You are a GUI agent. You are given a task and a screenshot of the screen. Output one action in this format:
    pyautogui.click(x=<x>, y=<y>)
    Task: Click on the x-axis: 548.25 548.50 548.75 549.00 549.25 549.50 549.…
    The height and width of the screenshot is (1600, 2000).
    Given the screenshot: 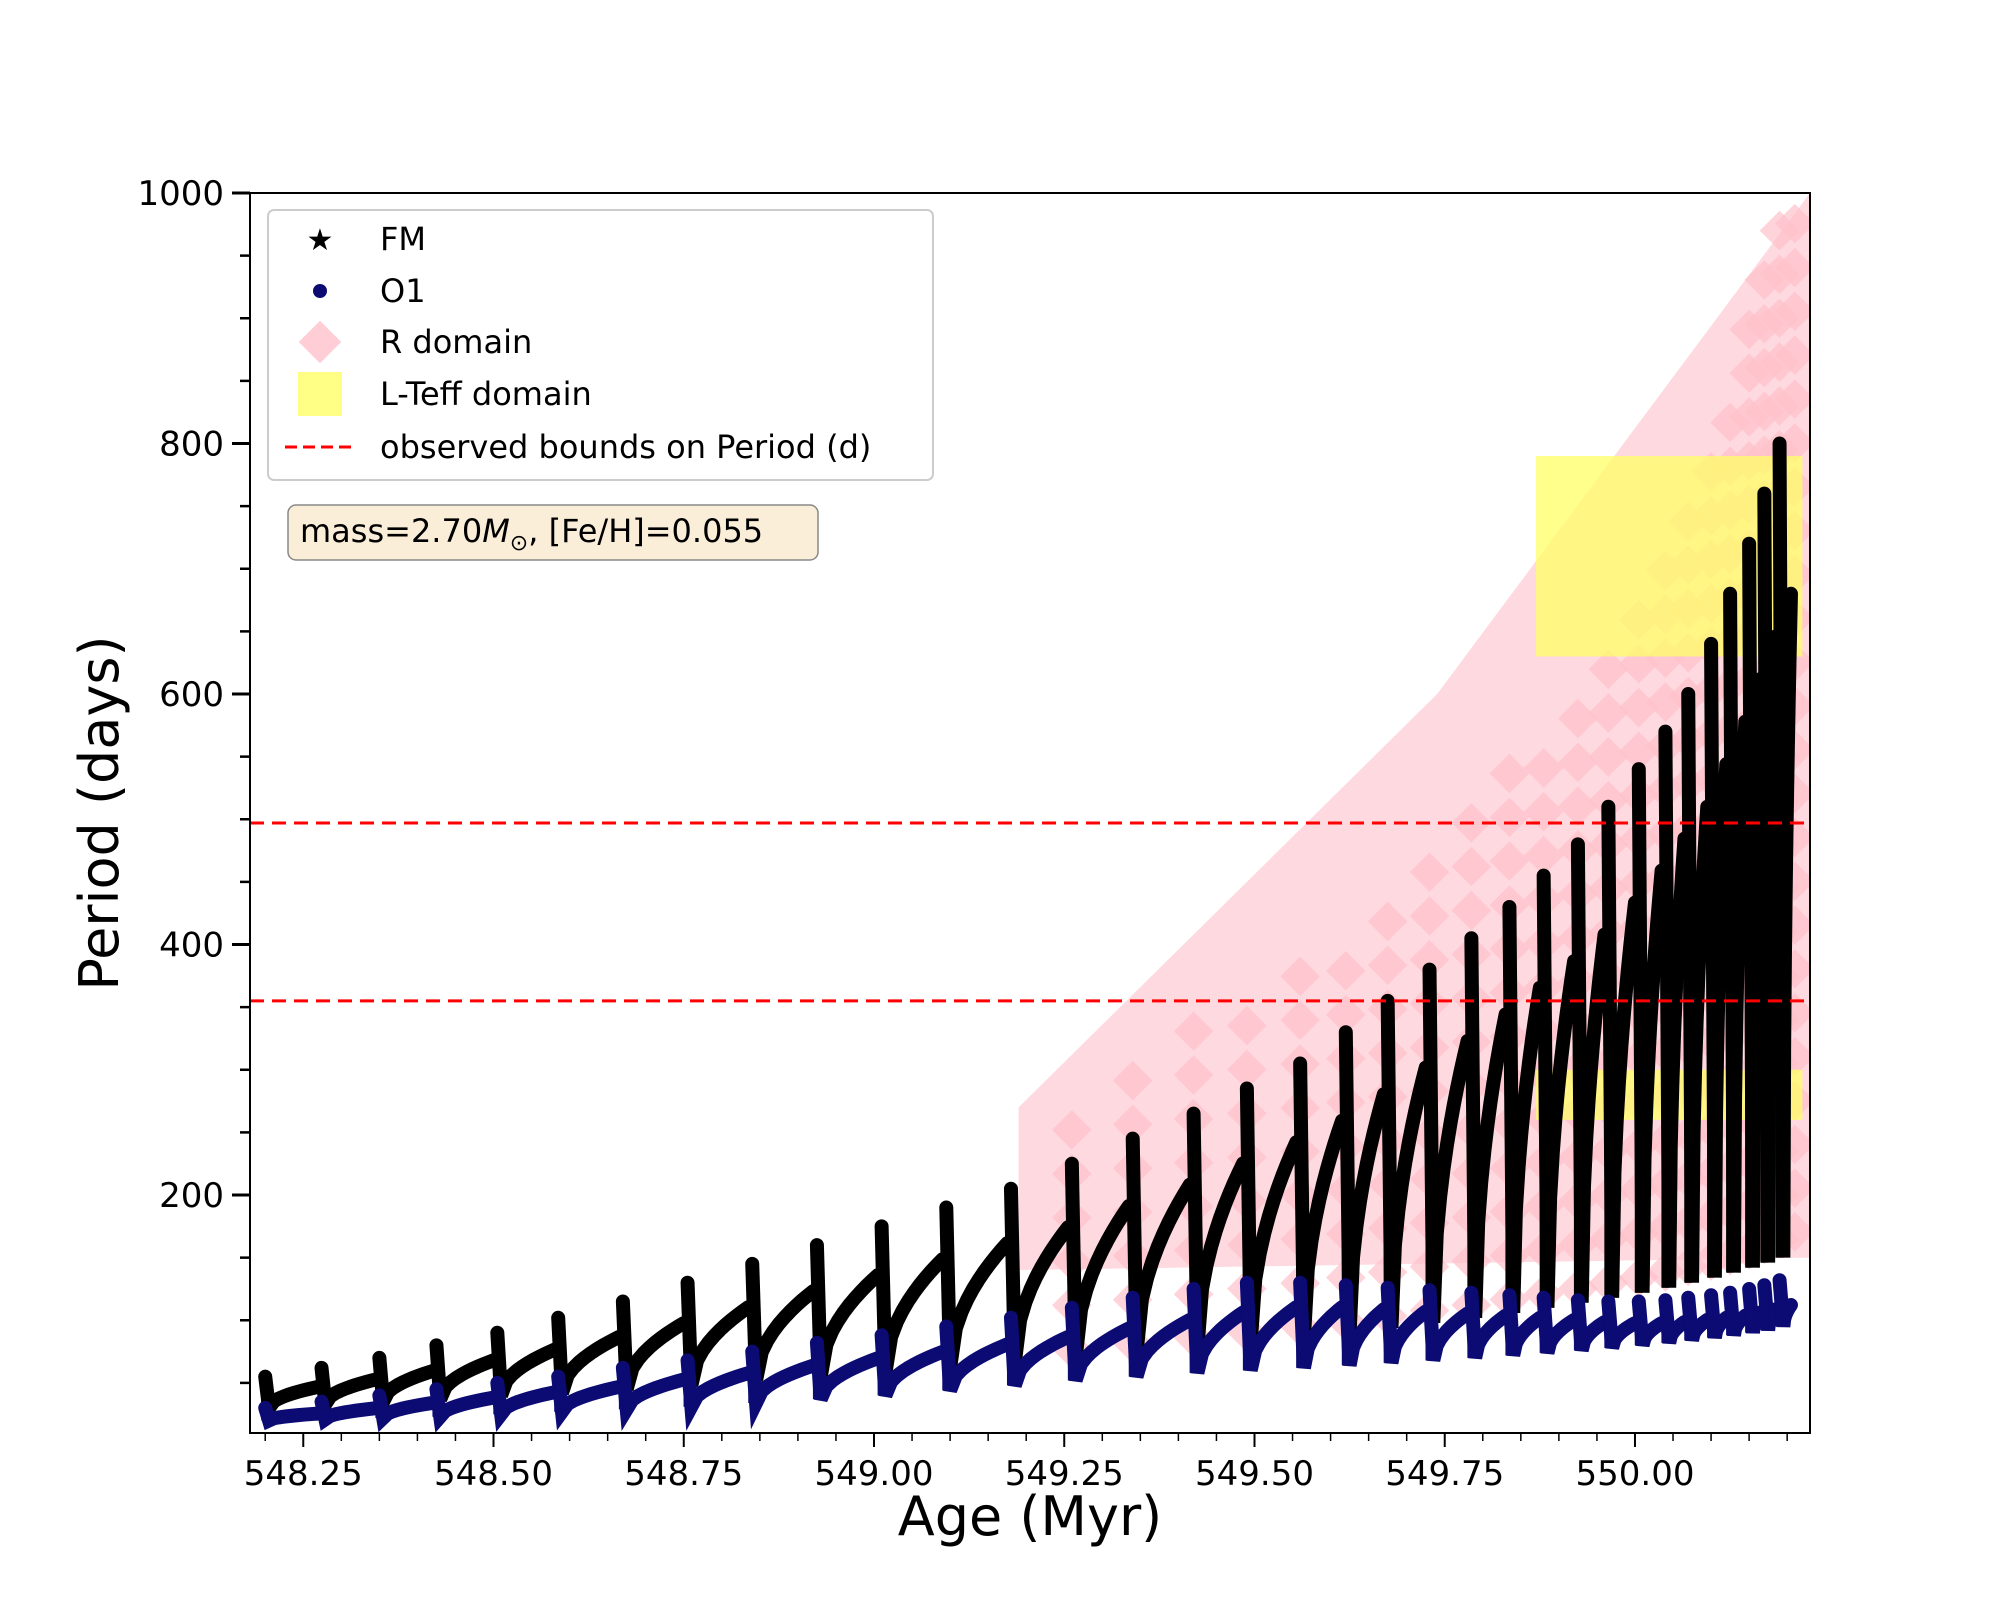 What is the action you would take?
    pyautogui.click(x=1016, y=1463)
    